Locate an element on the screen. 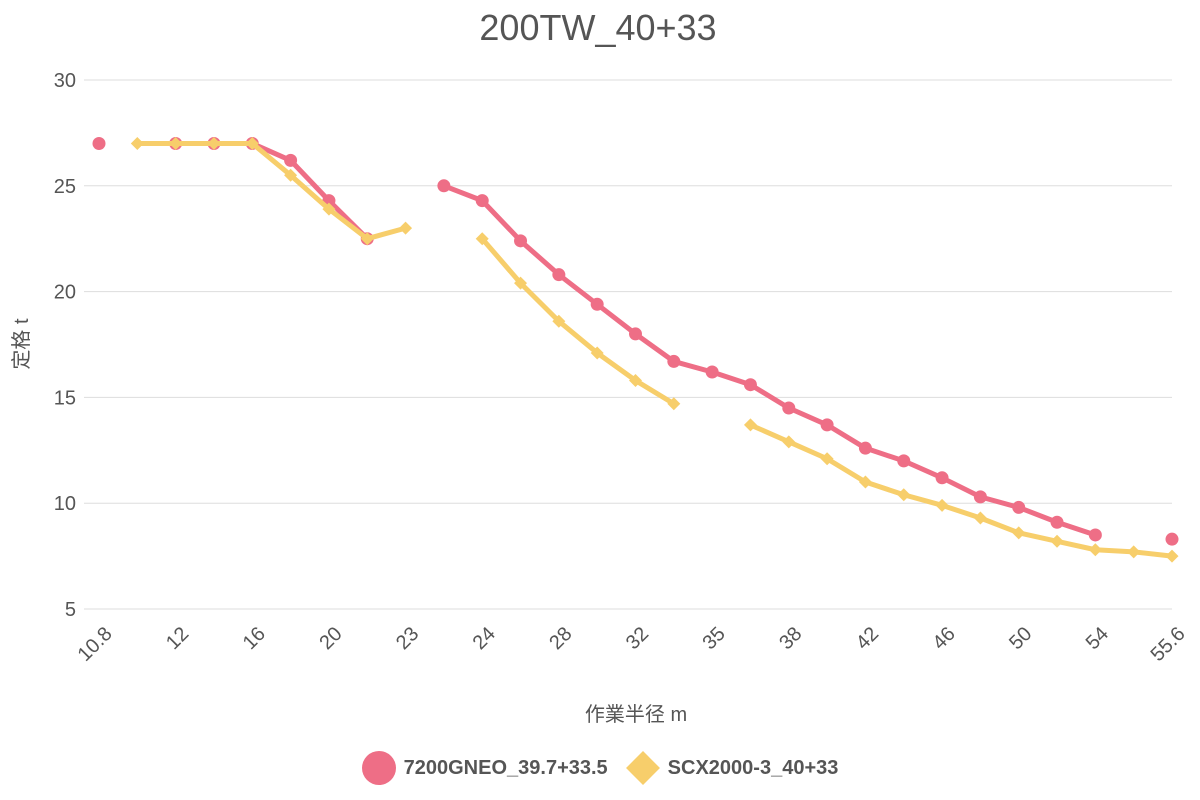  legend-item-7200gneo: 7200GNEO_39.7+33.5 is located at coordinates (484, 768).